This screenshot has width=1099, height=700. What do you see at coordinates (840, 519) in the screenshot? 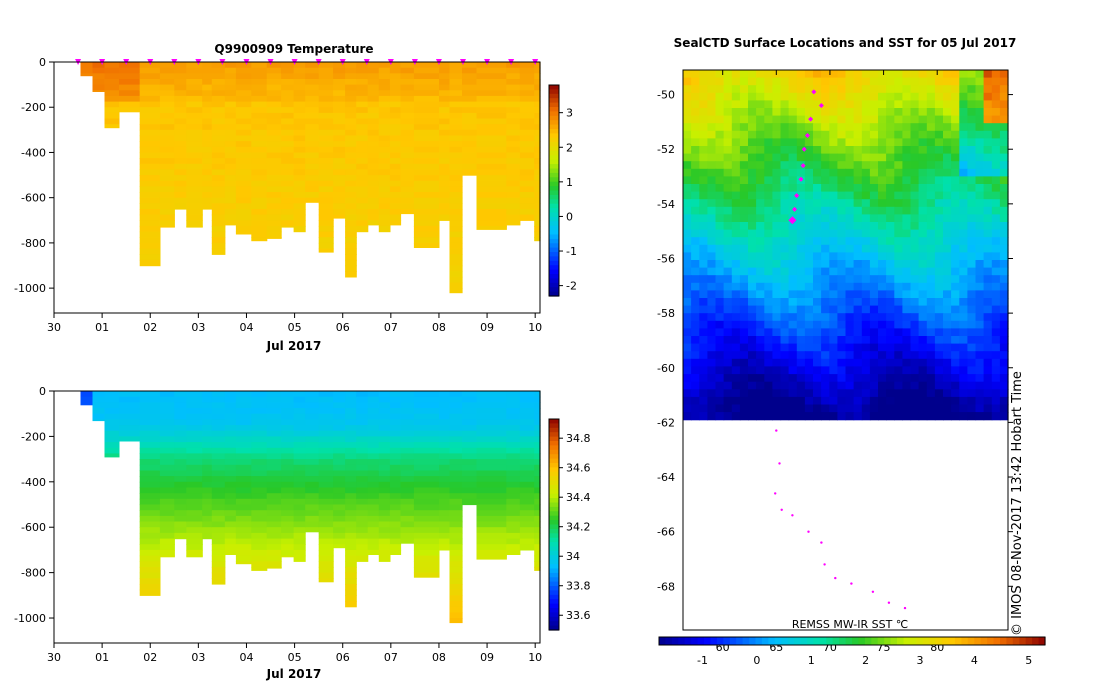
I see `seal-track` at bounding box center [840, 519].